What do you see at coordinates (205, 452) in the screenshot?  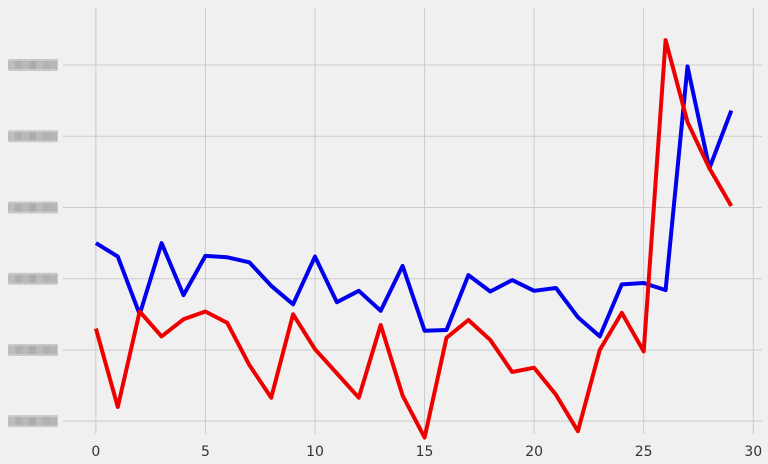 I see `x-tick-label: 5` at bounding box center [205, 452].